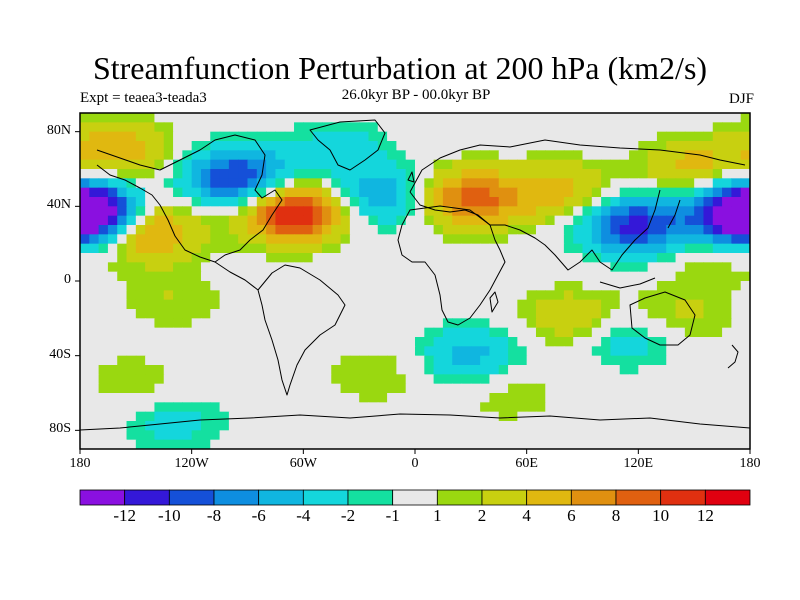  I want to click on colorbar-label: -6, so click(258, 515).